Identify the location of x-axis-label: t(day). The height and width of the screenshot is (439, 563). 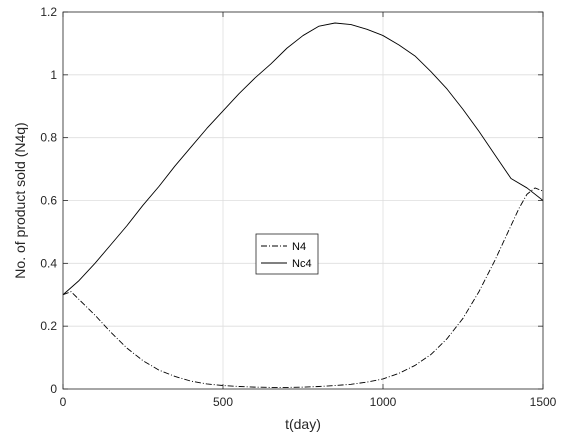
(303, 424).